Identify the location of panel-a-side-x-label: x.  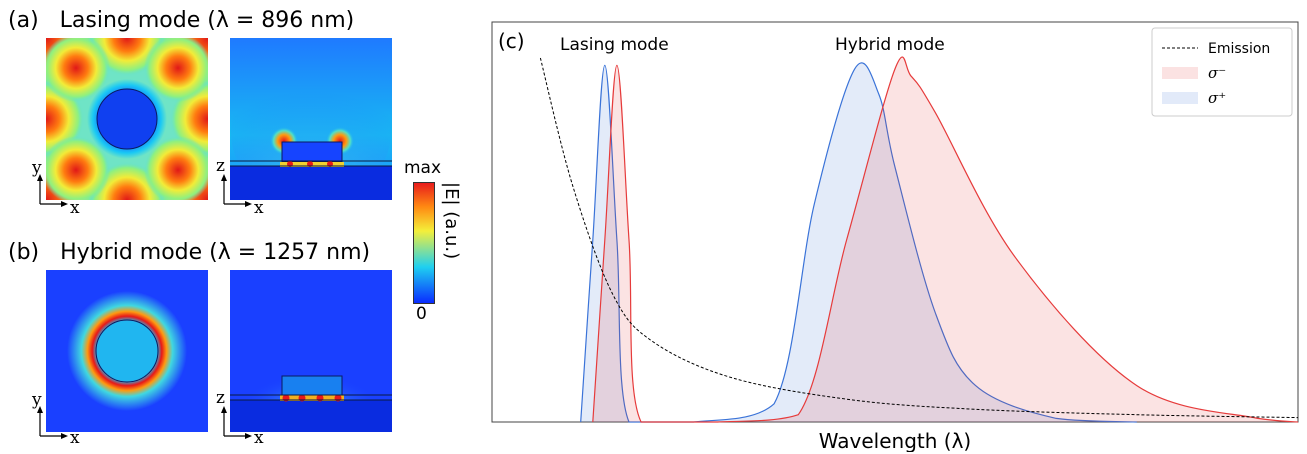
(259, 208).